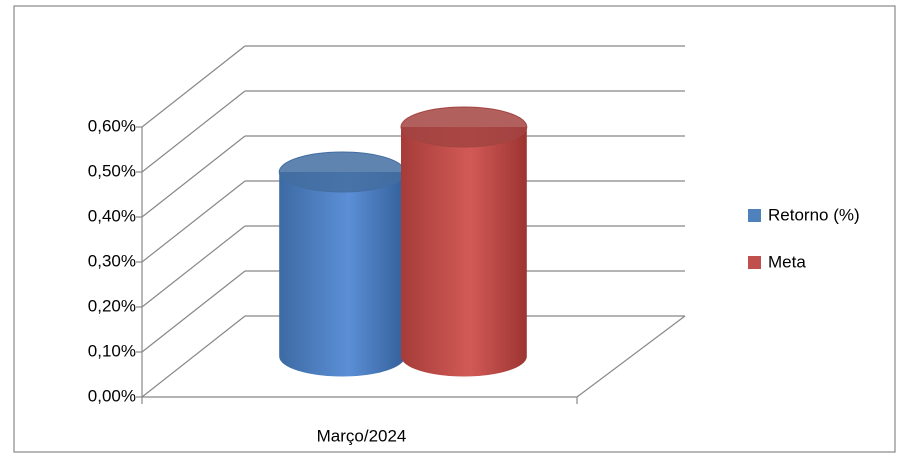 The width and height of the screenshot is (904, 460). I want to click on y-tick-label: 0,20%, so click(112, 305).